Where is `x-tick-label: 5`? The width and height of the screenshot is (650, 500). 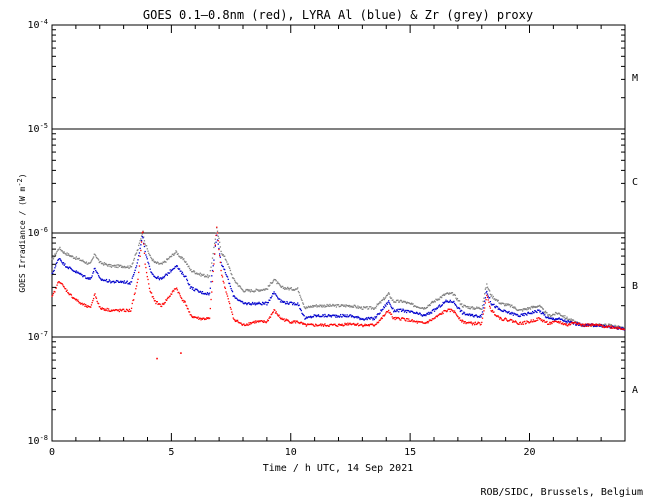 x-tick-label: 5 is located at coordinates (171, 452).